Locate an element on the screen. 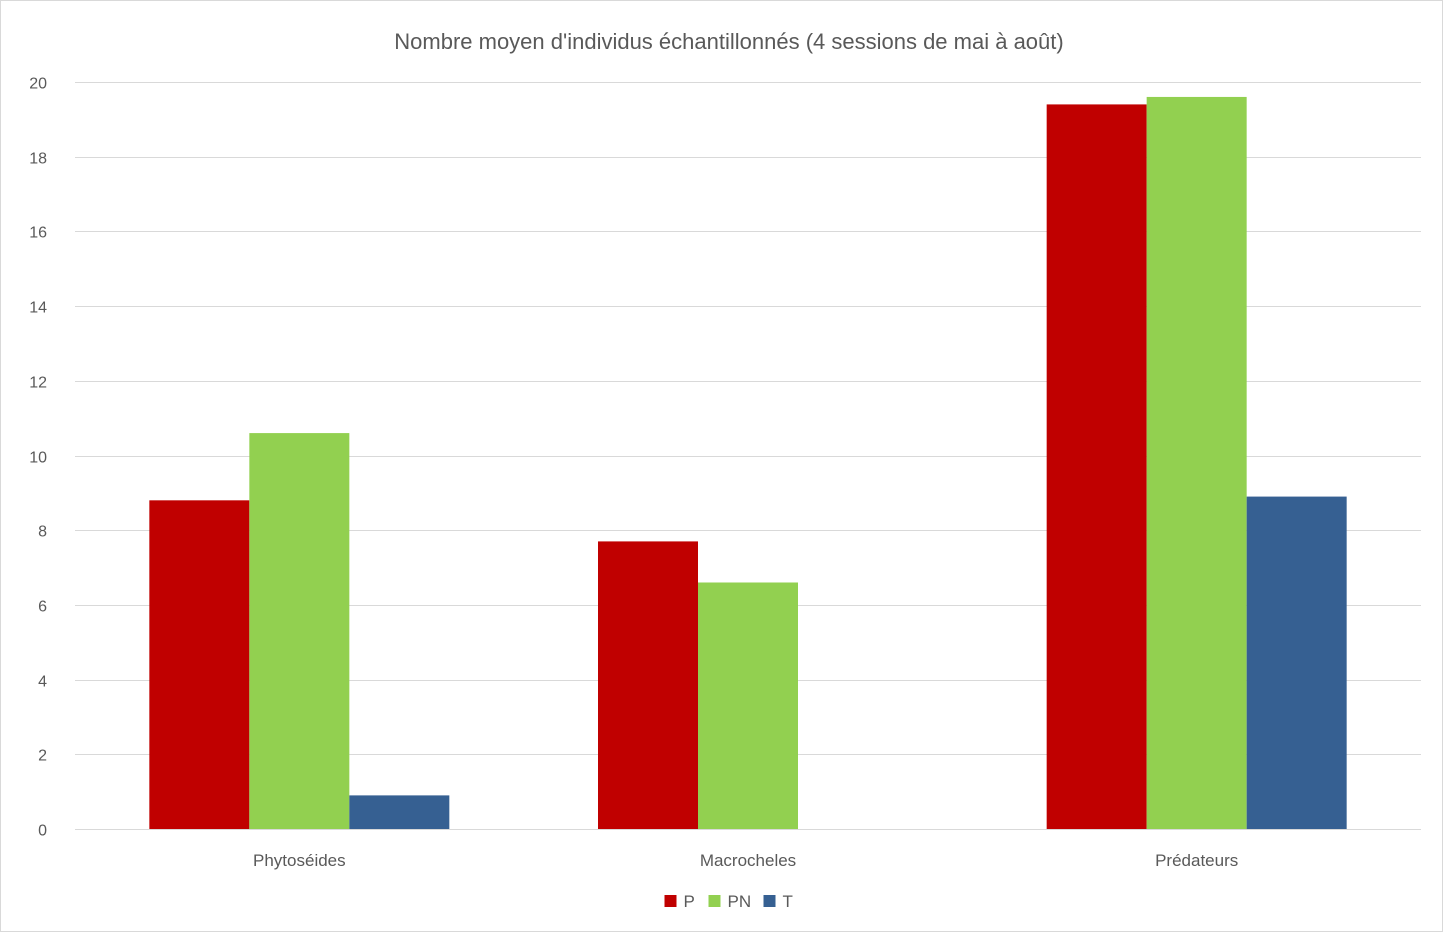 The height and width of the screenshot is (933, 1443). y-tick-label: 16 is located at coordinates (38, 233).